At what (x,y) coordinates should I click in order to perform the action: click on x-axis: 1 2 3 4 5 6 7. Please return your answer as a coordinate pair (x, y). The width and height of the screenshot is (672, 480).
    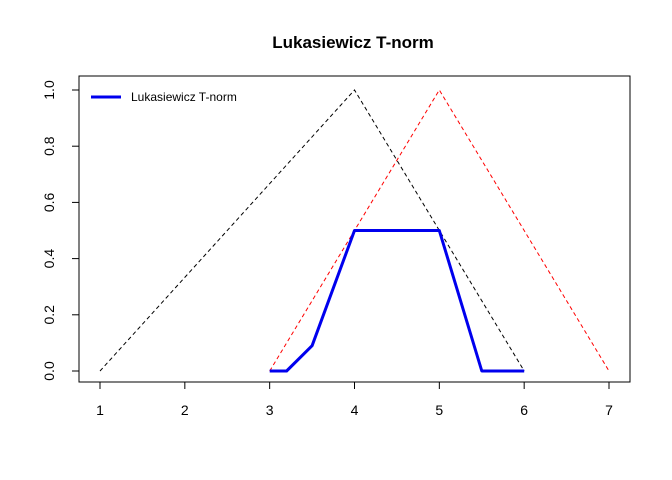
    Looking at the image, I should click on (354, 399).